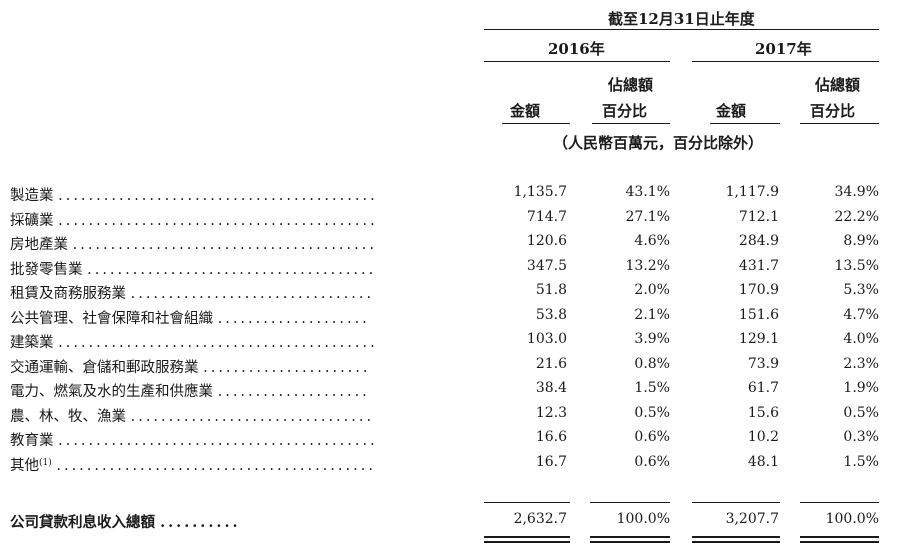 The width and height of the screenshot is (907, 554). Describe the element at coordinates (546, 266) in the screenshot. I see `amount-2016-cell: 347.5` at that location.